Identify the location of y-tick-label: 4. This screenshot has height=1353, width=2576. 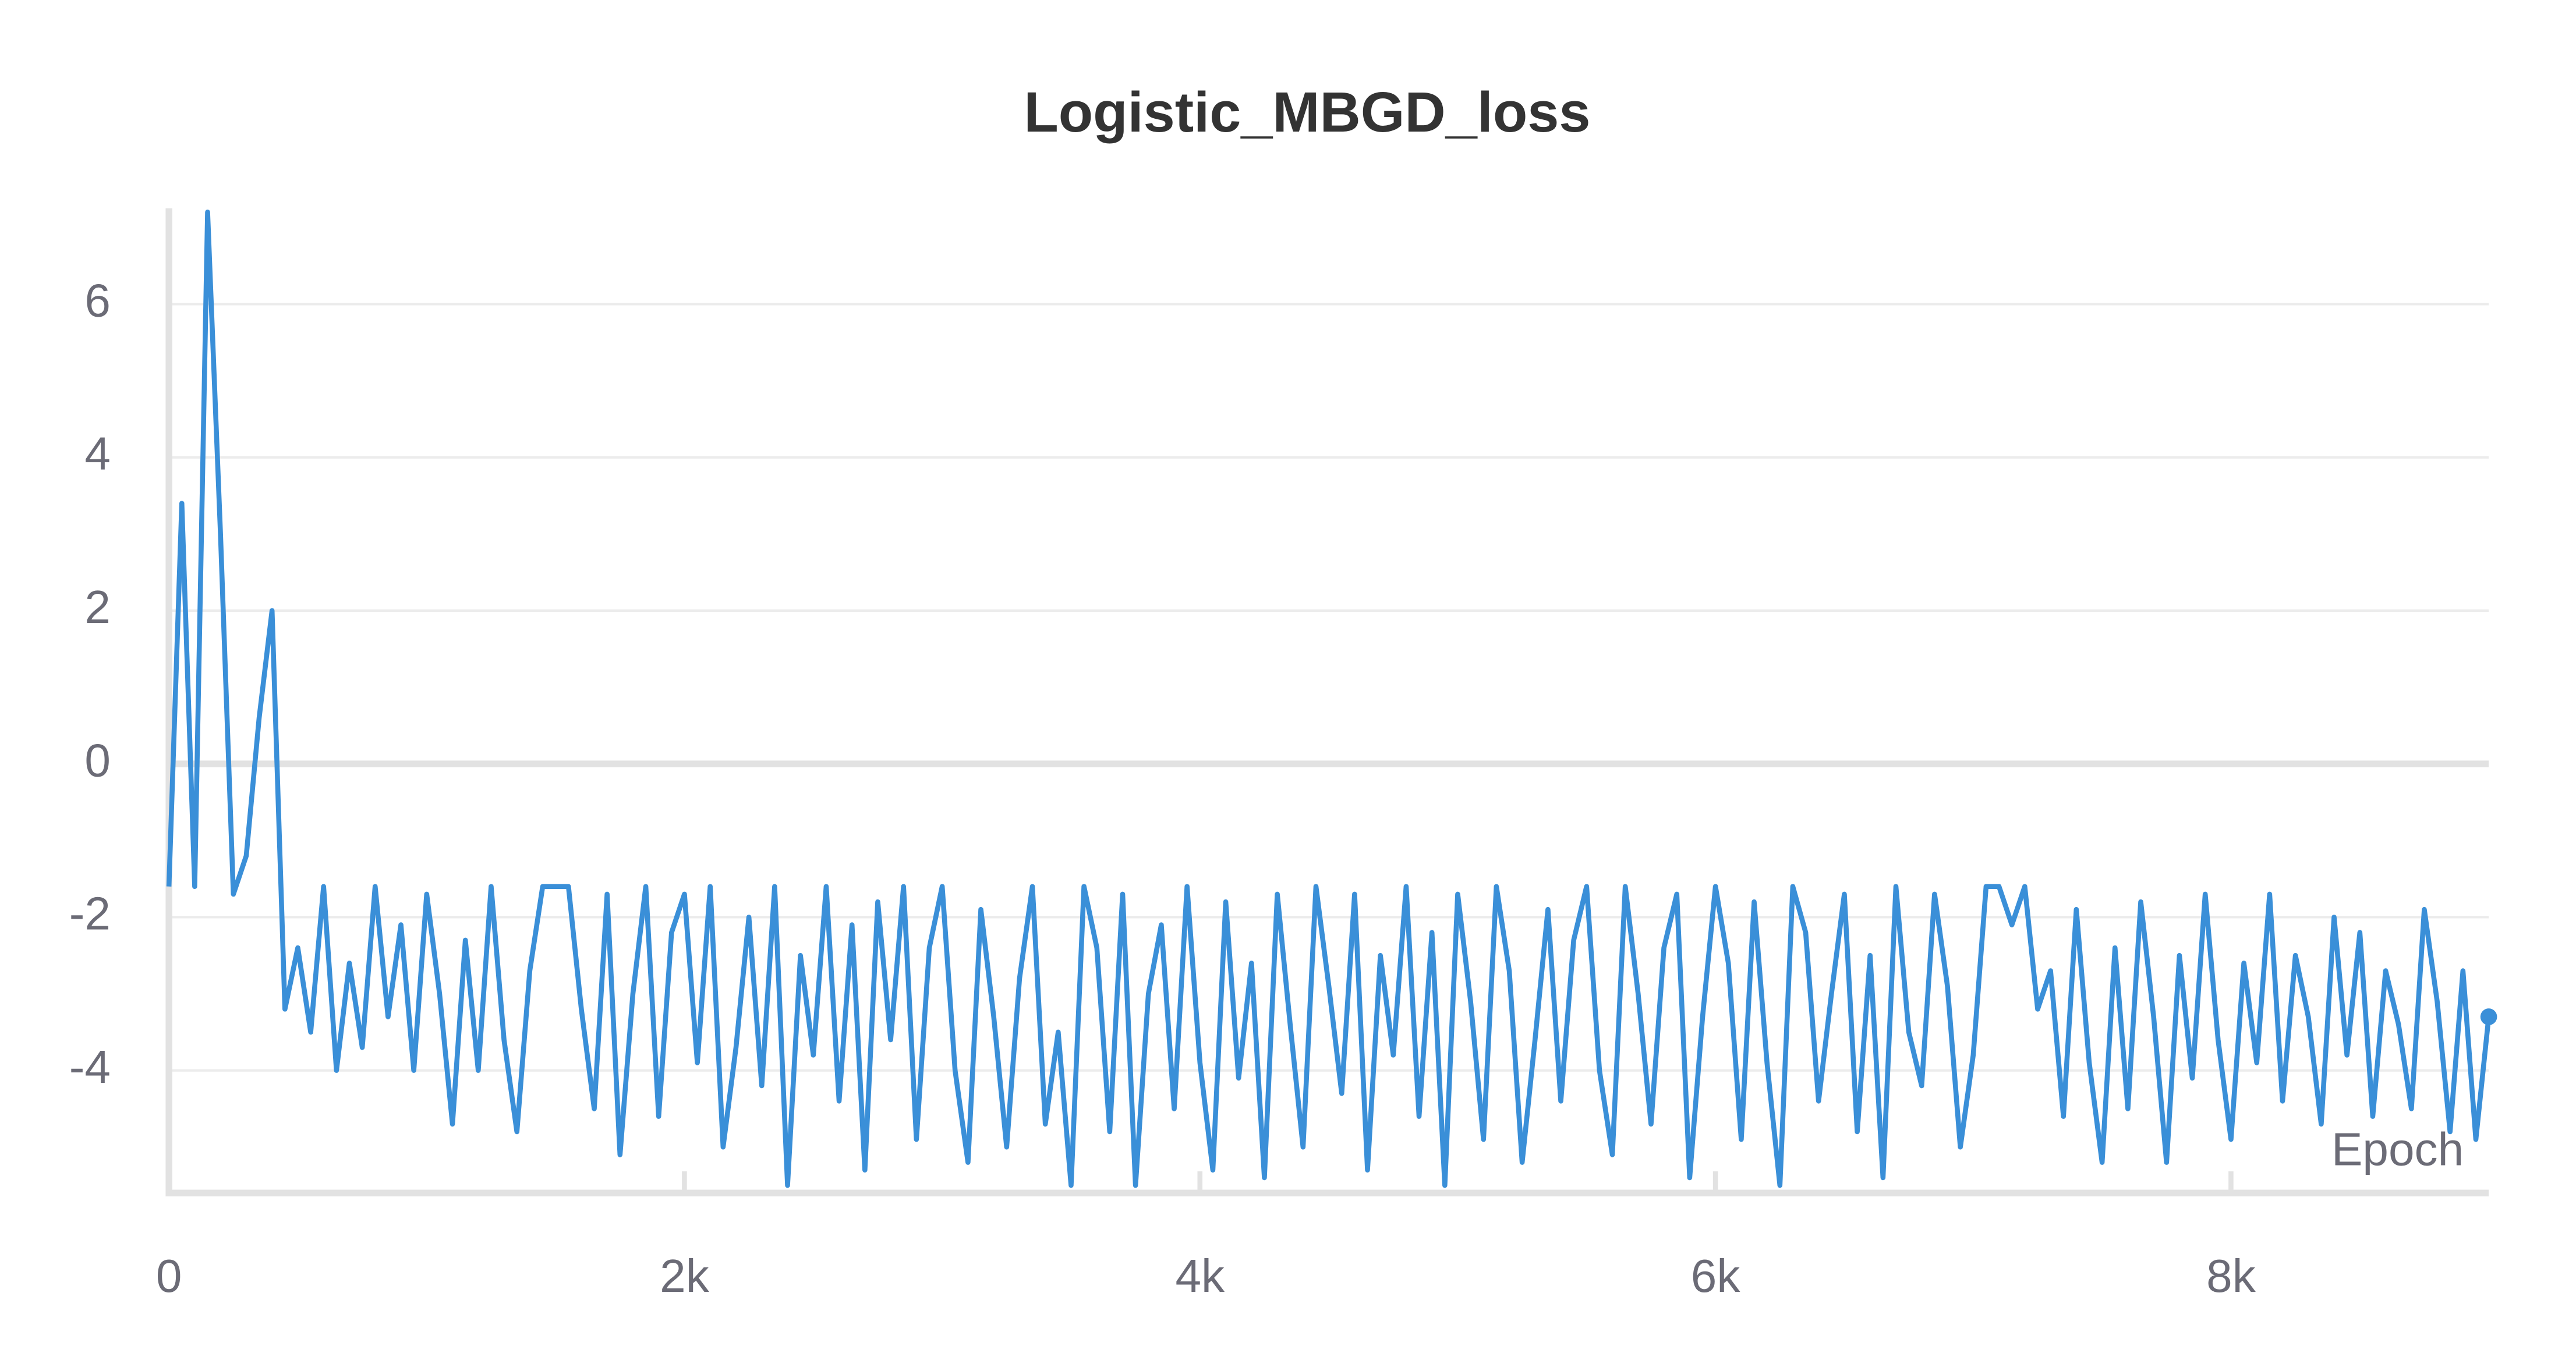
(98, 454).